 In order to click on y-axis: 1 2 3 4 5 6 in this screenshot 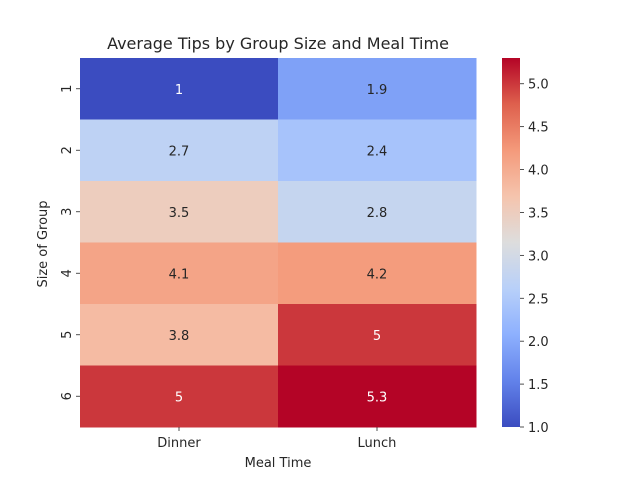, I will do `click(70, 242)`.